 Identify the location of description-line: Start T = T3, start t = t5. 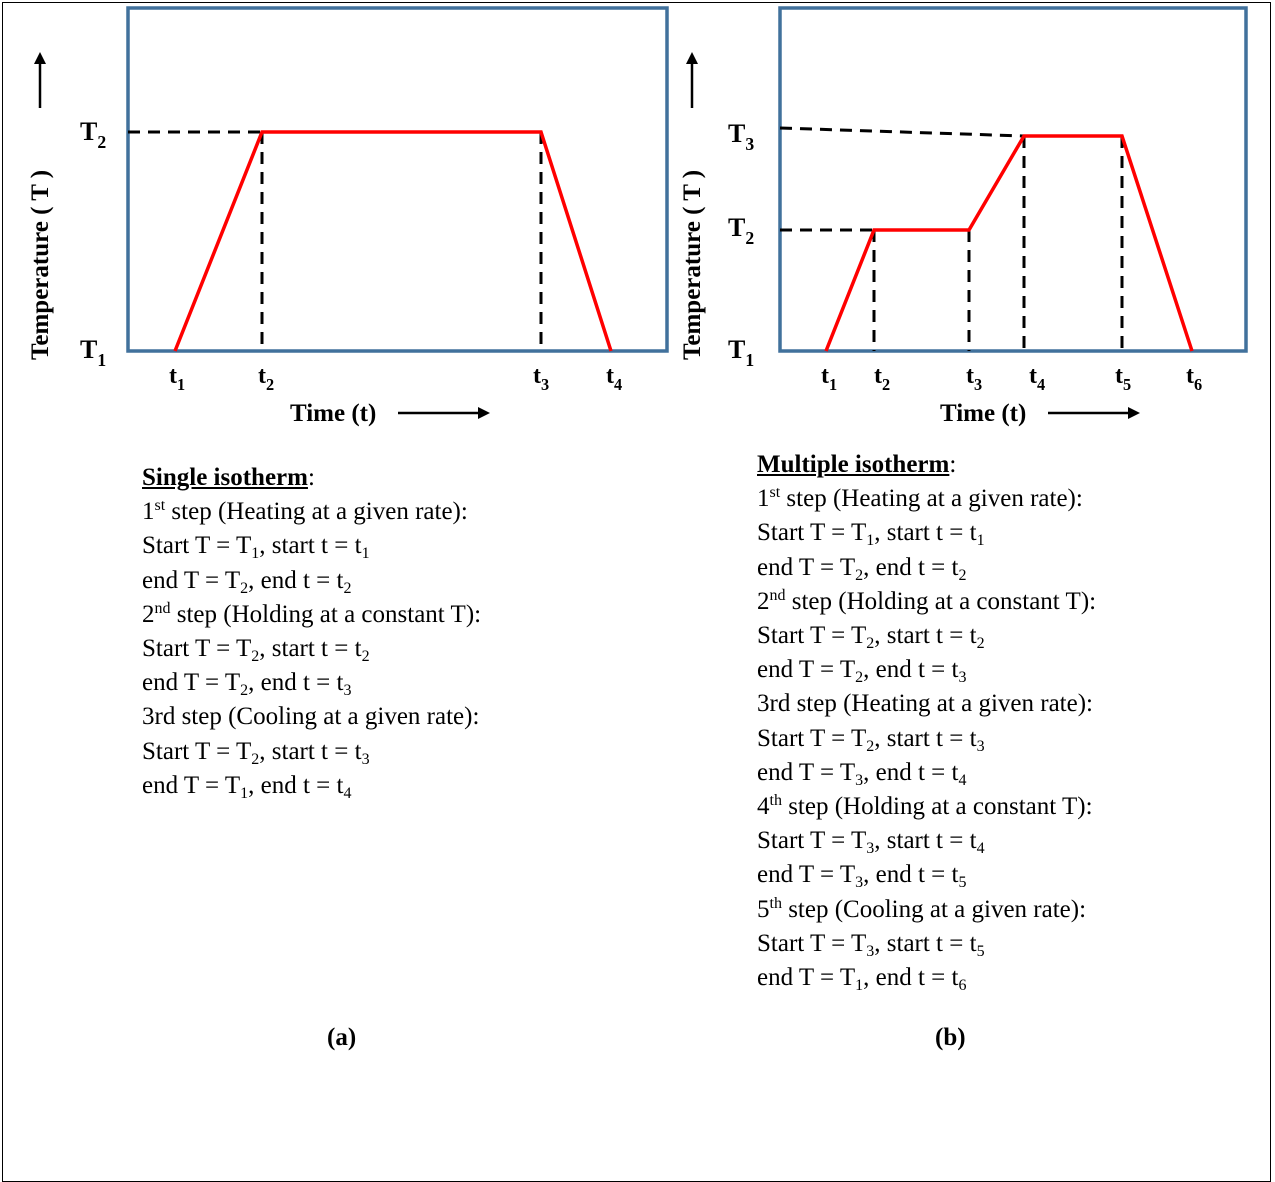
(871, 944).